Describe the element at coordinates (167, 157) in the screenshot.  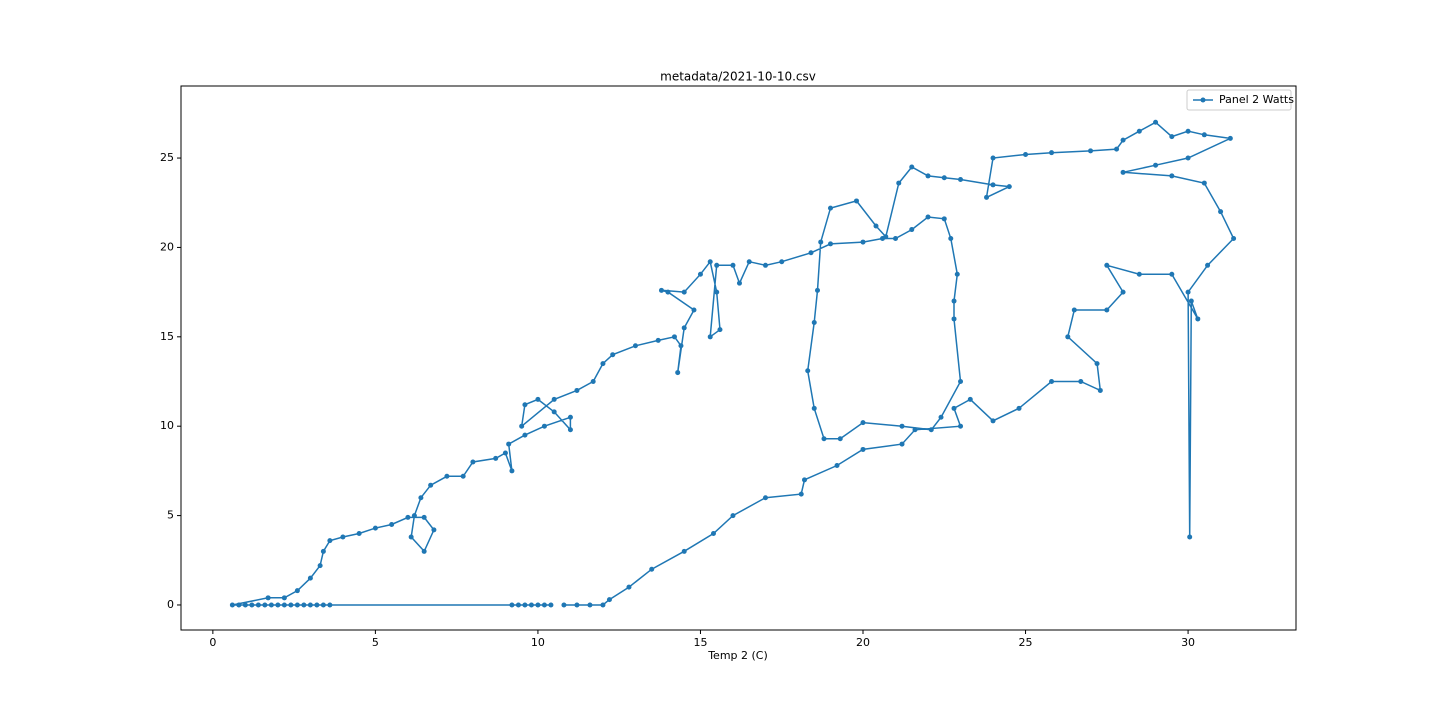
I see `y-tick-label: 25` at that location.